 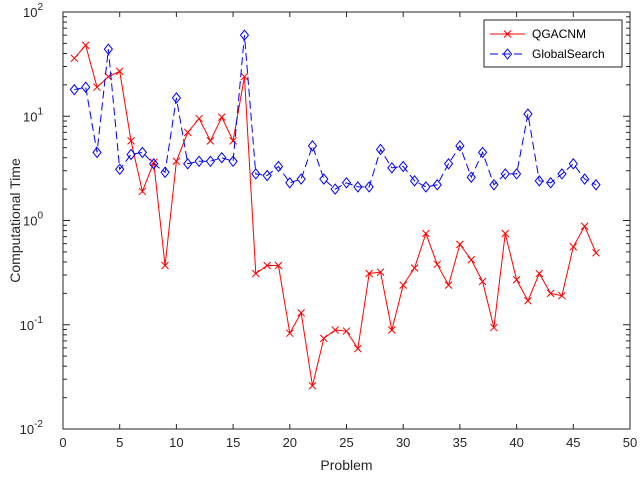 What do you see at coordinates (630, 442) in the screenshot?
I see `x-tick-label: 50` at bounding box center [630, 442].